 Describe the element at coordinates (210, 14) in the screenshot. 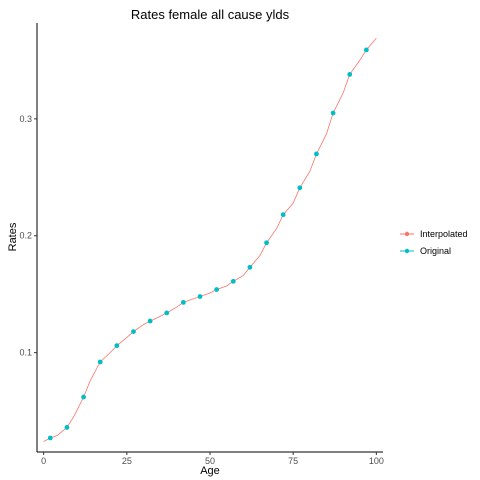

I see `chart-title: Rates female all cause ylds` at that location.